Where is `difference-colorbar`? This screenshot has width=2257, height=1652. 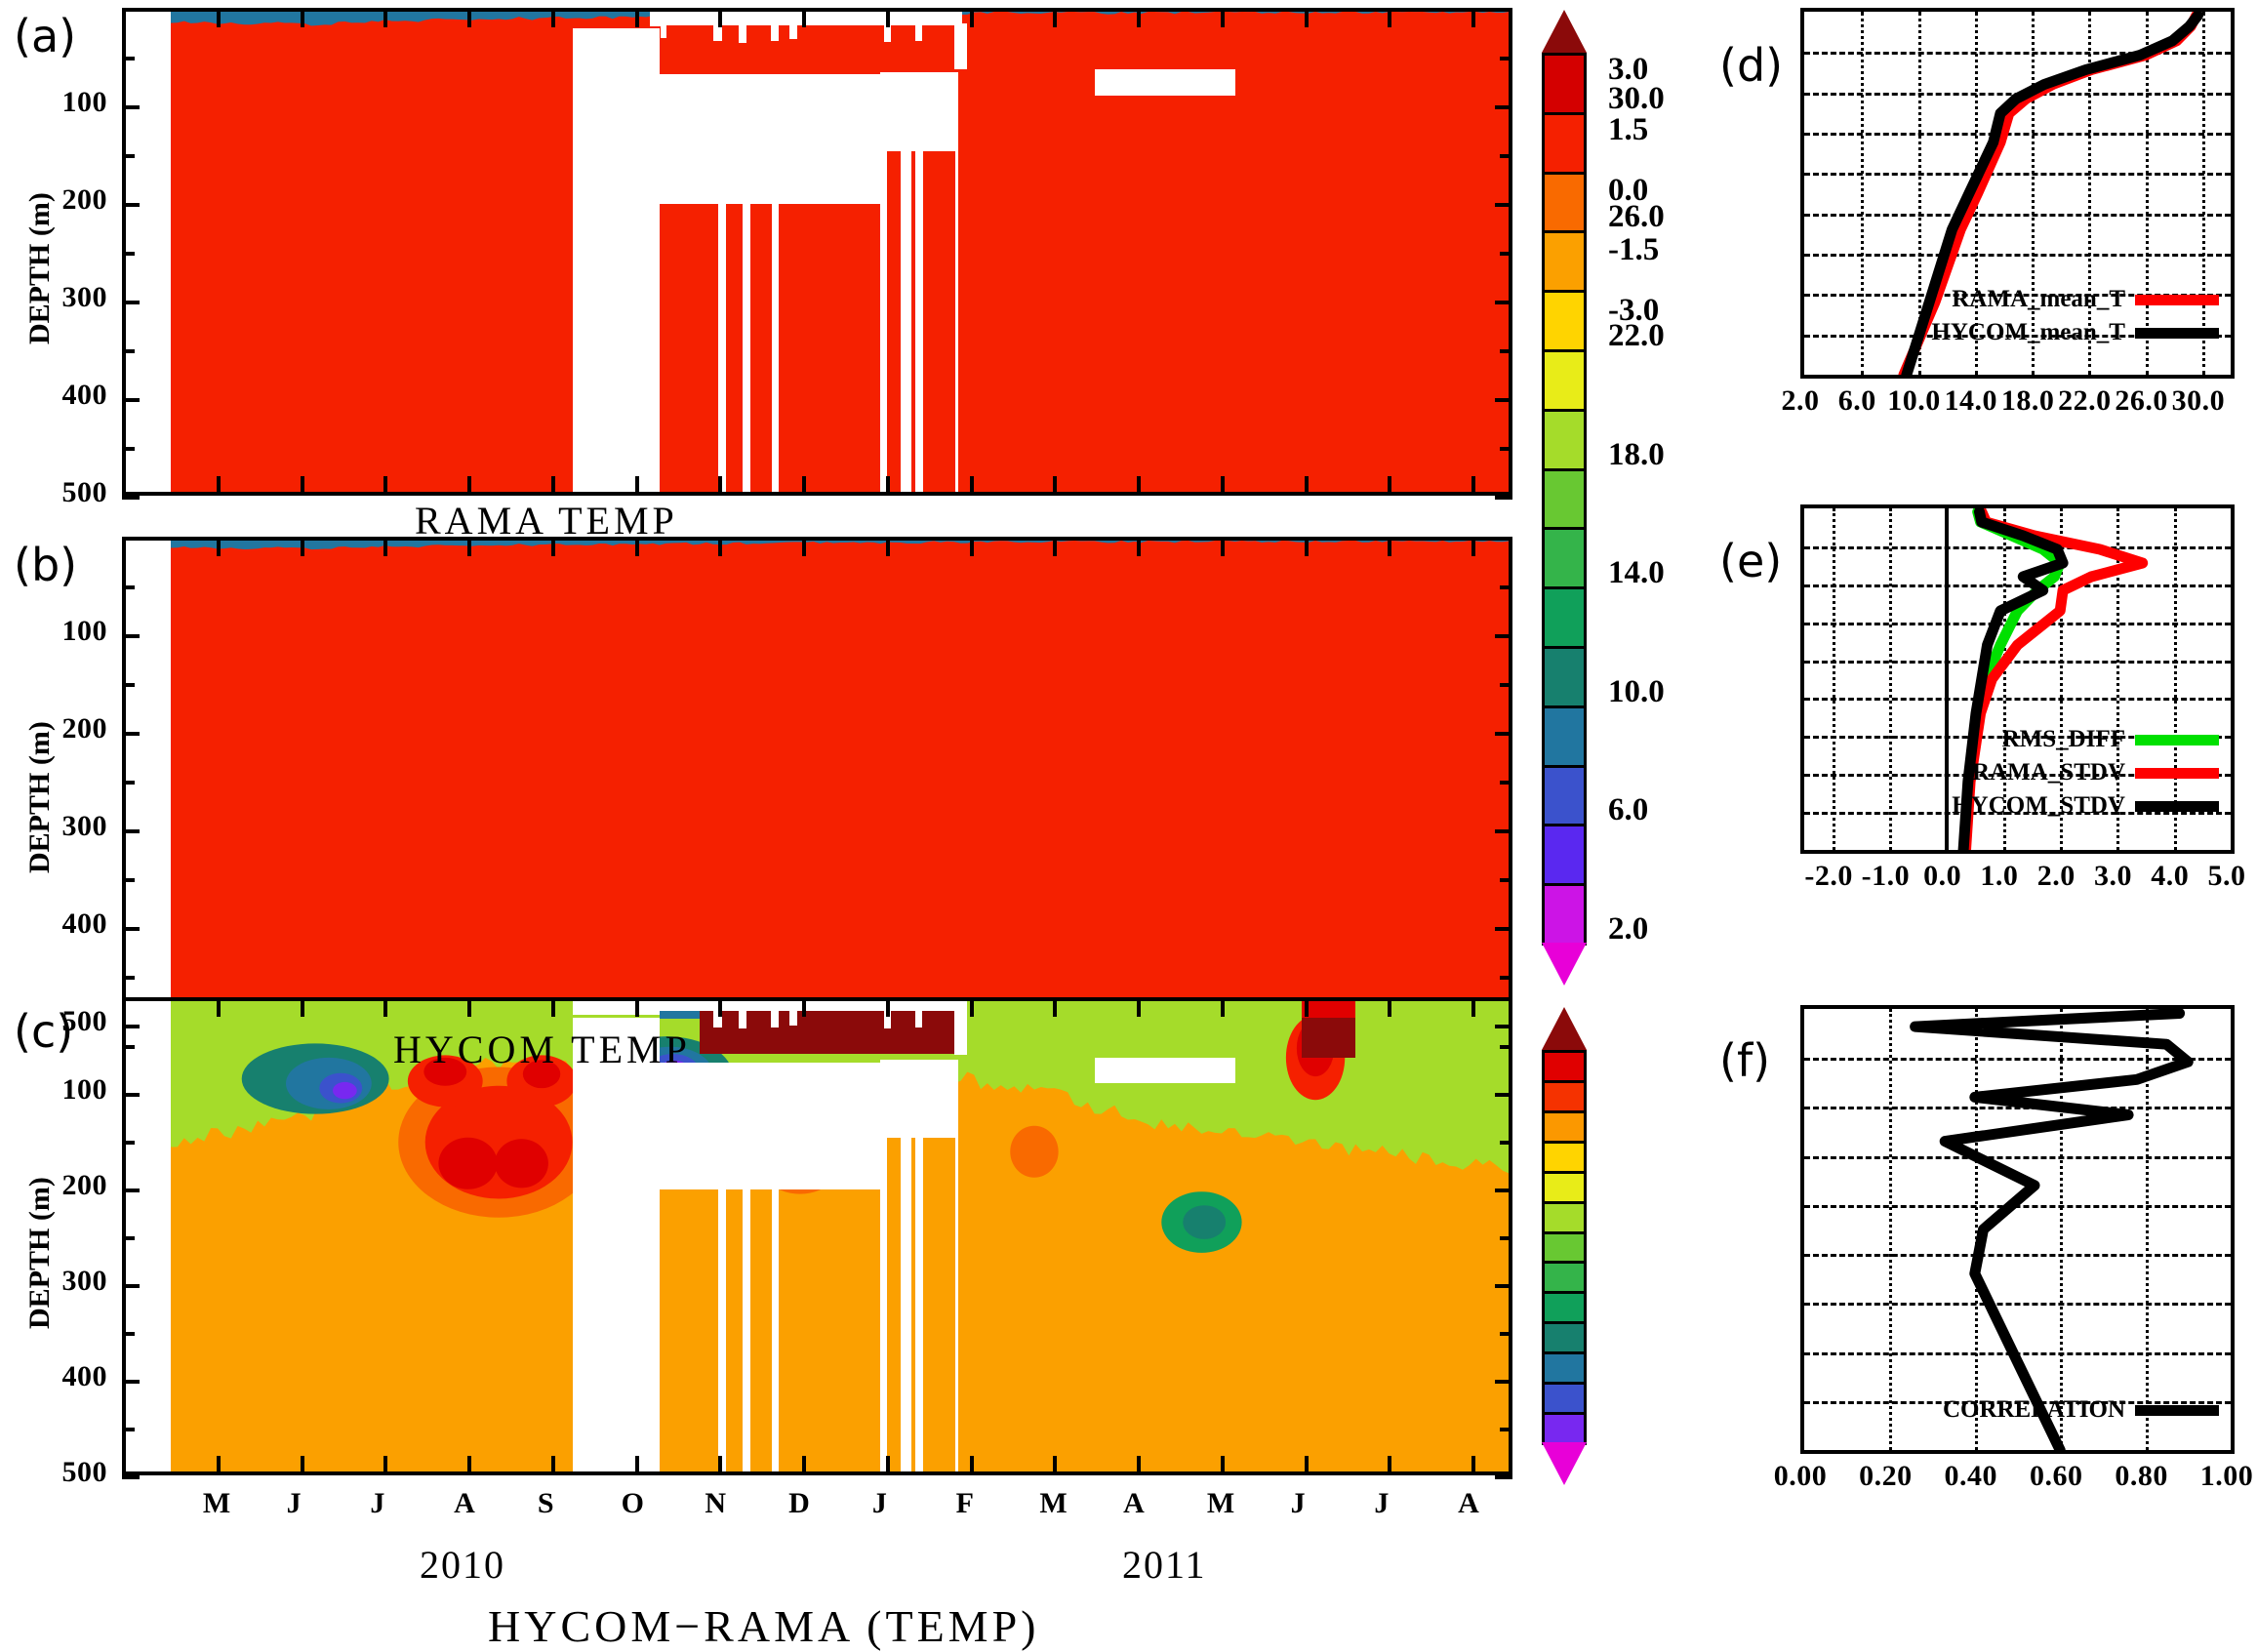
difference-colorbar is located at coordinates (1564, 1247).